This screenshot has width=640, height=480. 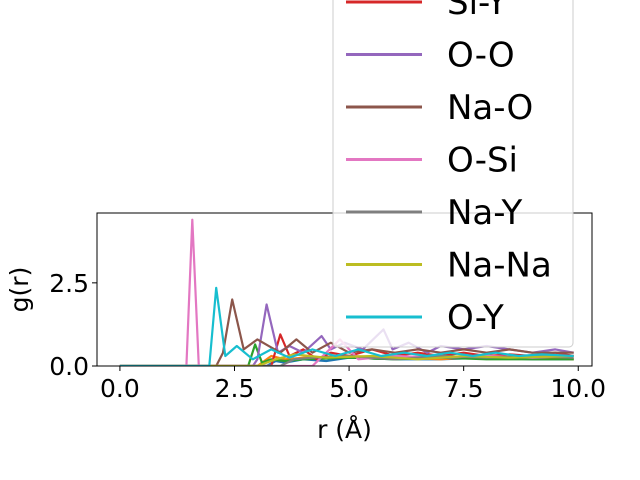 I want to click on y-tick-label: 0.0, so click(x=69, y=366).